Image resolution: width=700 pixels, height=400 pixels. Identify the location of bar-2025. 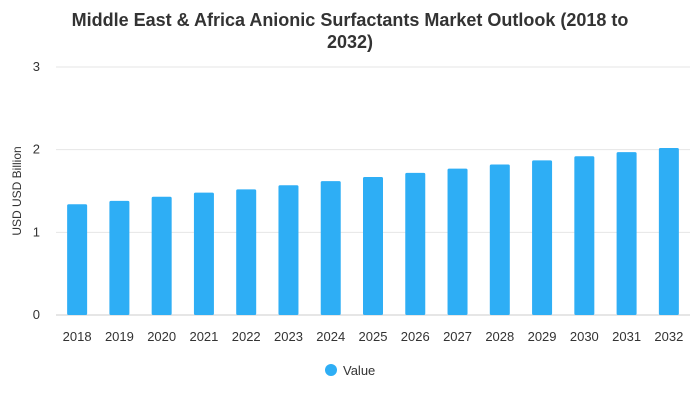
(373, 245).